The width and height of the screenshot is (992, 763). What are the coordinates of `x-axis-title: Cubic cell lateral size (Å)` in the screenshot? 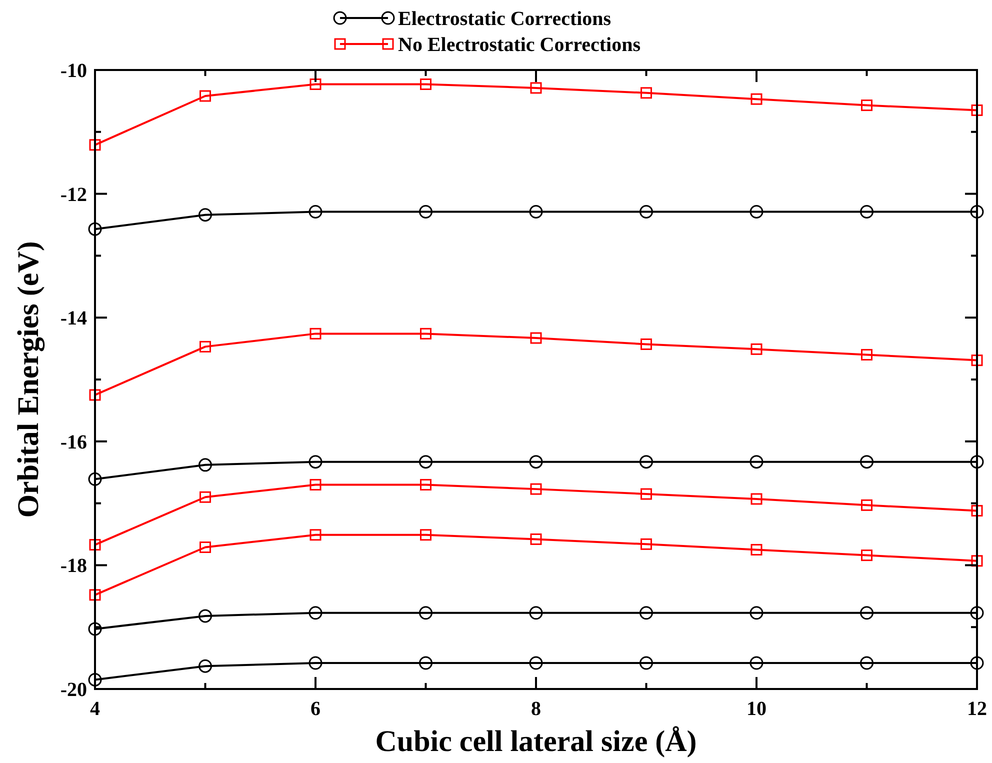 It's located at (536, 741).